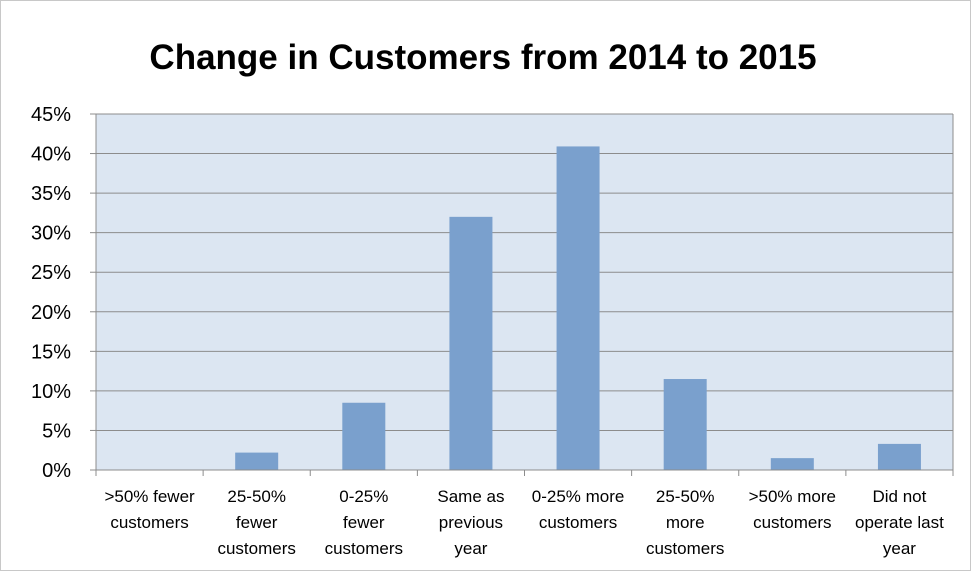  Describe the element at coordinates (578, 509) in the screenshot. I see `x-category-label: 0-25% more customers` at that location.